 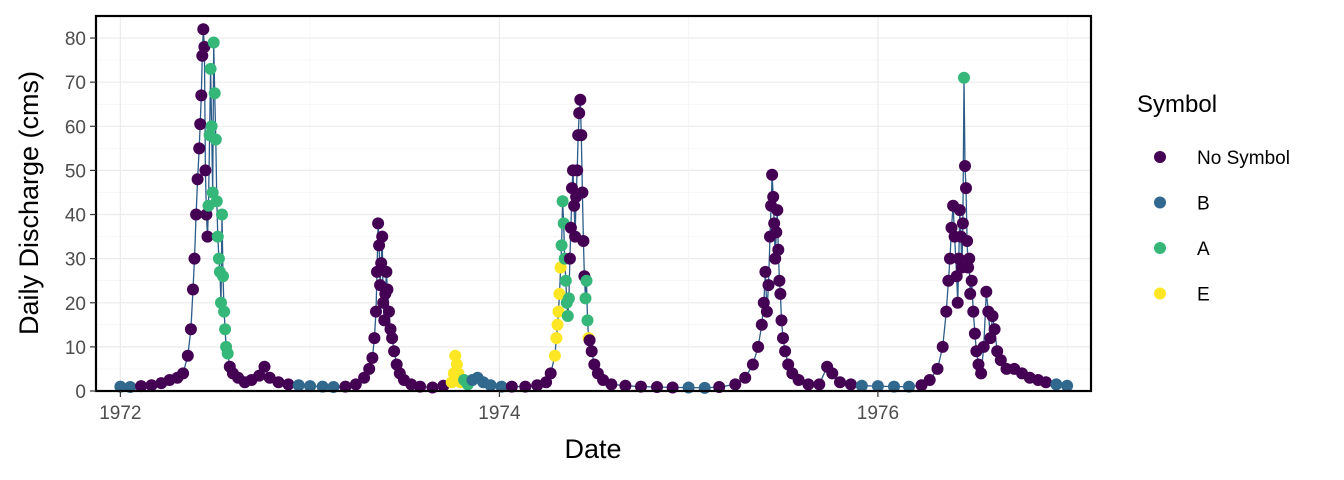 What do you see at coordinates (75, 216) in the screenshot?
I see `y-tick-label: 40` at bounding box center [75, 216].